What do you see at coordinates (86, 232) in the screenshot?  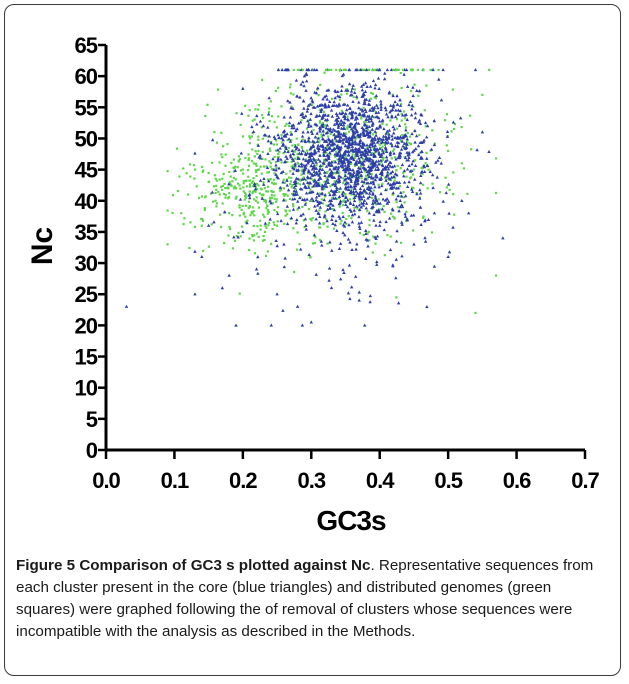 I see `y-tick-label: 35` at bounding box center [86, 232].